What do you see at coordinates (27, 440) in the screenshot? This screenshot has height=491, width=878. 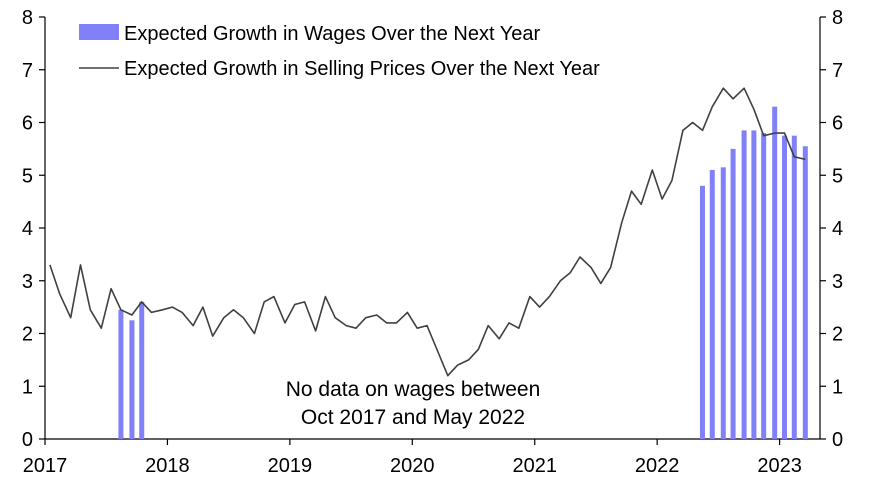 I see `y-tick-label-left: 0` at bounding box center [27, 440].